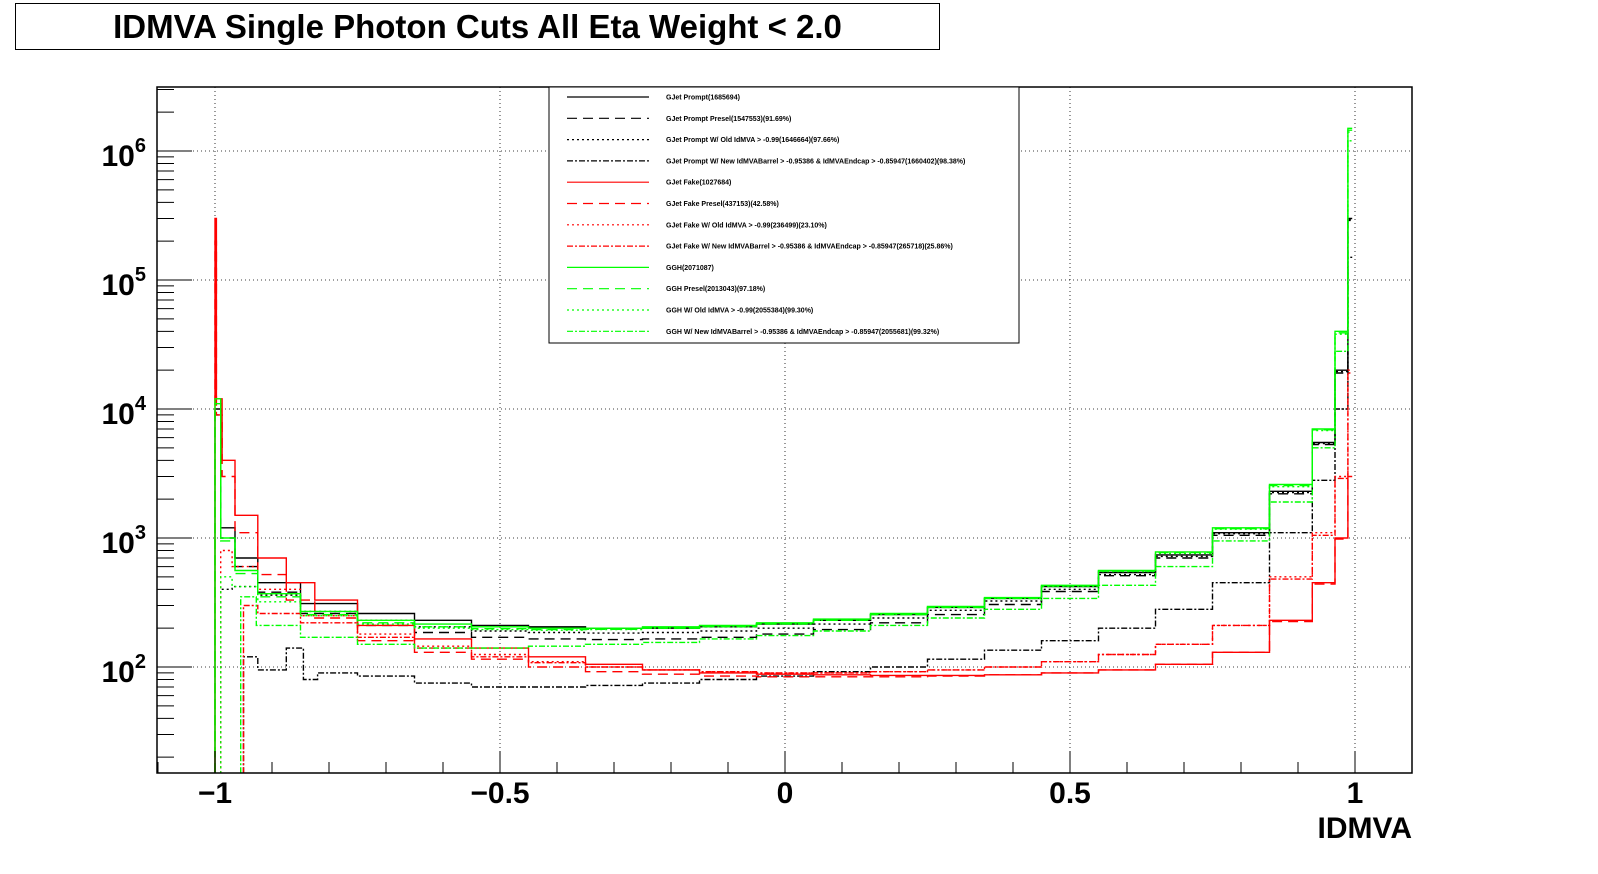 Image resolution: width=1598 pixels, height=874 pixels. What do you see at coordinates (715, 289) in the screenshot?
I see `legend-label-10: GGH Presel(2013043)(97.18%)` at bounding box center [715, 289].